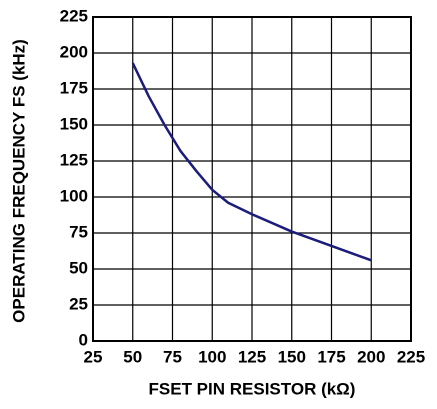 This screenshot has width=437, height=409. I want to click on y-tick-label: 100, so click(74, 195).